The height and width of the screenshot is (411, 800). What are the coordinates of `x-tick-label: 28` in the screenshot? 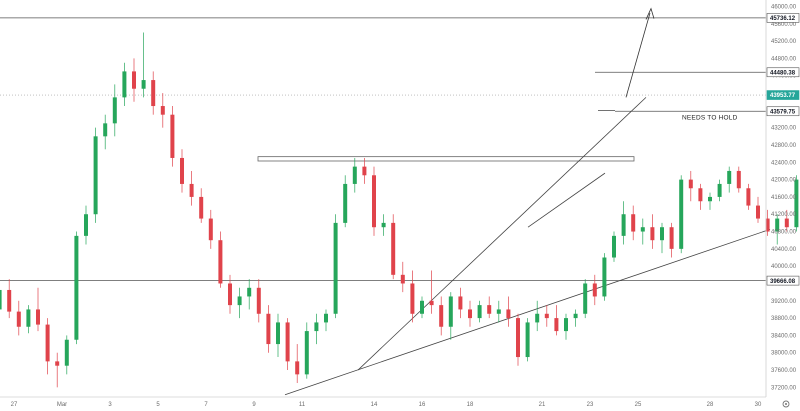 It's located at (710, 405).